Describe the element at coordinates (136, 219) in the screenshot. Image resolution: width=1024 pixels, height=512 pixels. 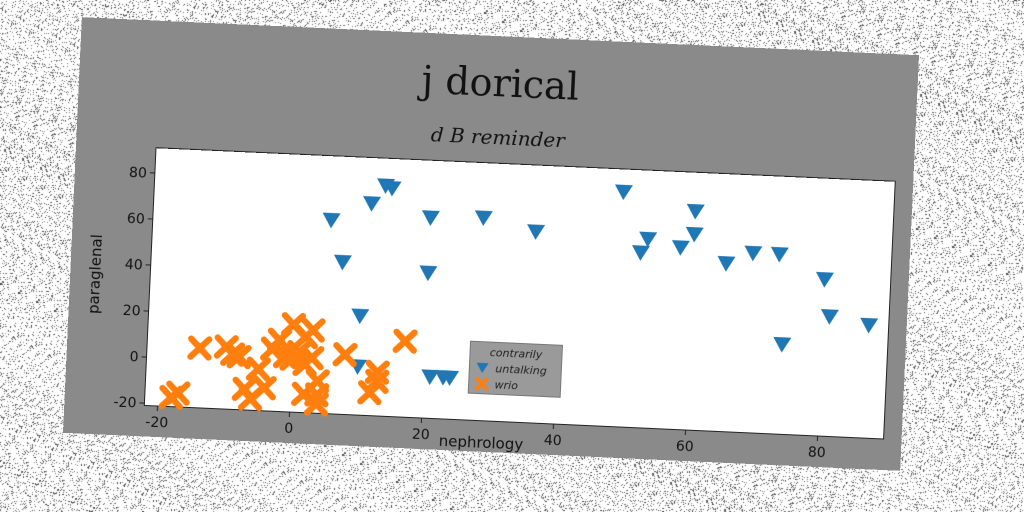
I see `y-tick-label: 60` at that location.